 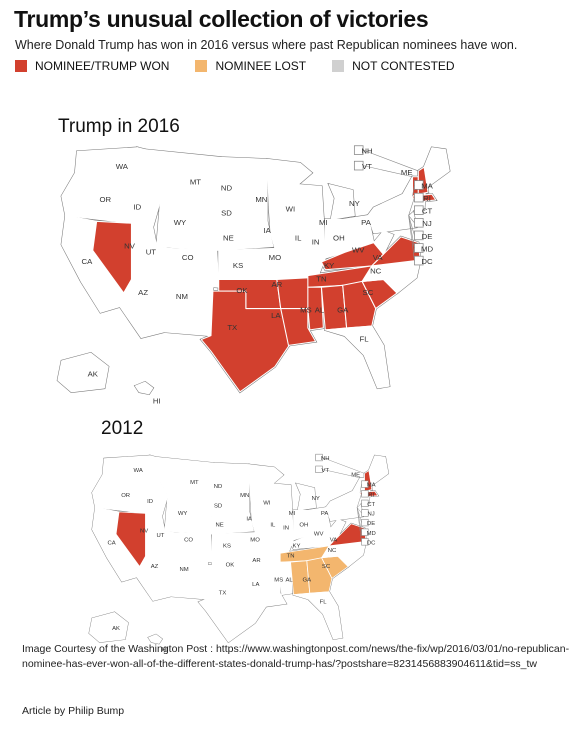 I want to click on legend-swatch-not-contested, so click(x=338, y=66).